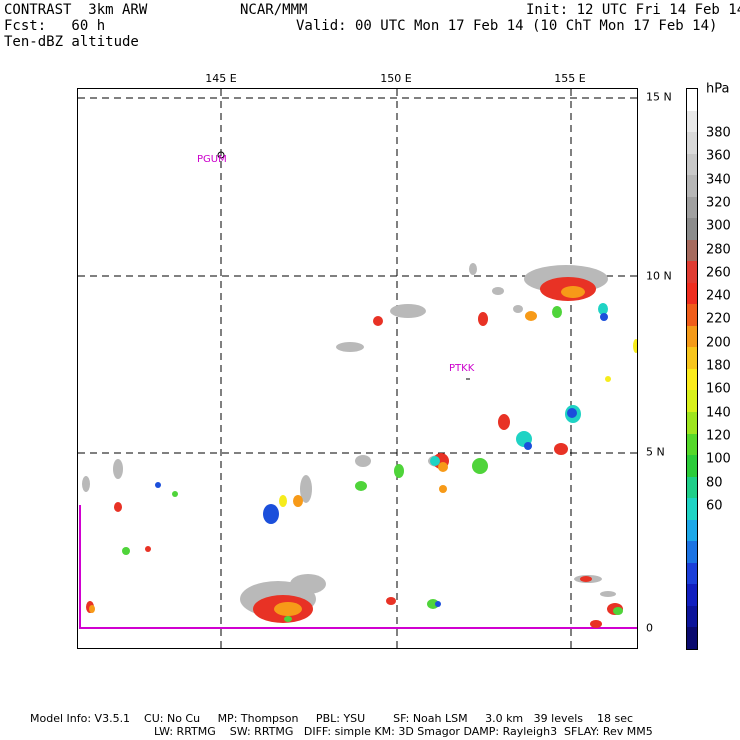 This screenshot has height=740, width=740. I want to click on pgum-marker, so click(221, 155).